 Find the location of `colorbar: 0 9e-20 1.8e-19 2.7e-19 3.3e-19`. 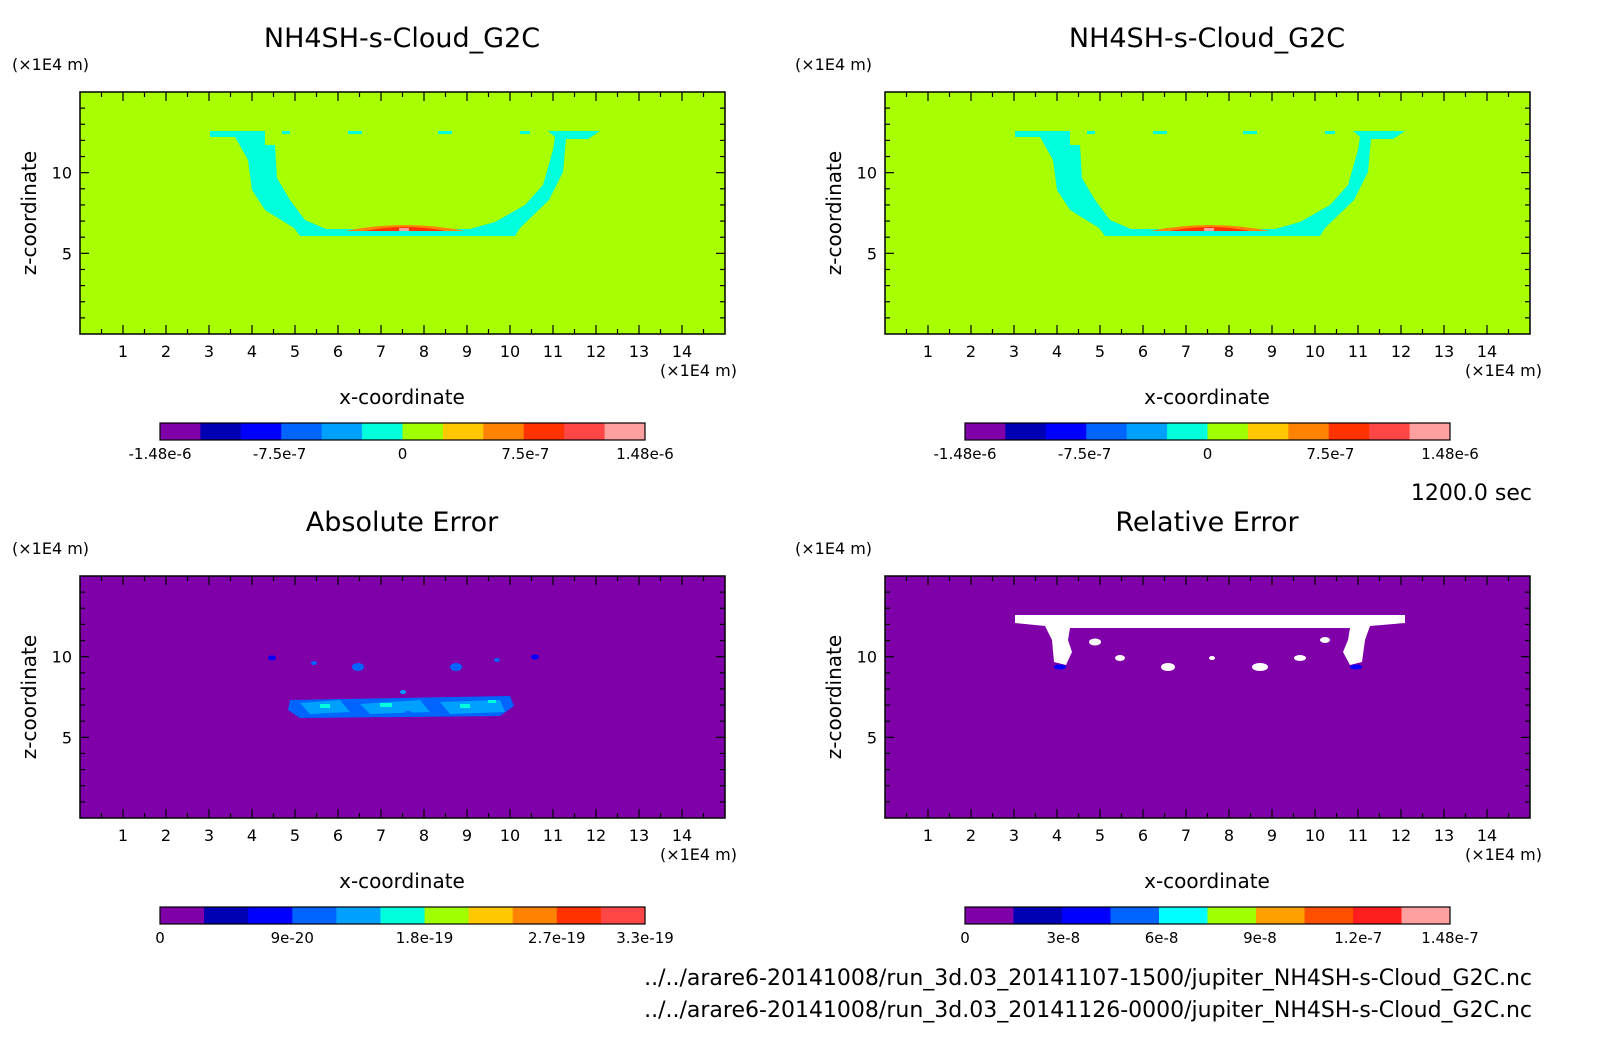

colorbar: 0 9e-20 1.8e-19 2.7e-19 3.3e-19 is located at coordinates (414, 926).